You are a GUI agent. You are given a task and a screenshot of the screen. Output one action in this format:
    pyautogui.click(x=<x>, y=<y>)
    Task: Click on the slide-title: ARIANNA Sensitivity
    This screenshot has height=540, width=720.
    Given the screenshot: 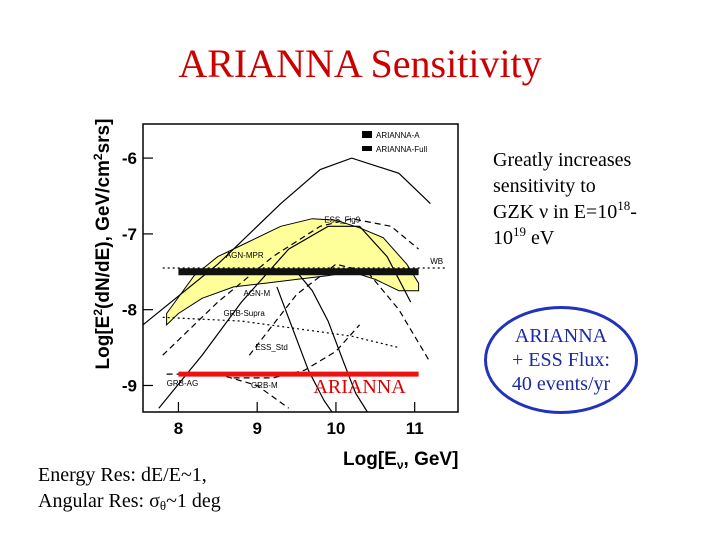 What is the action you would take?
    pyautogui.click(x=360, y=63)
    